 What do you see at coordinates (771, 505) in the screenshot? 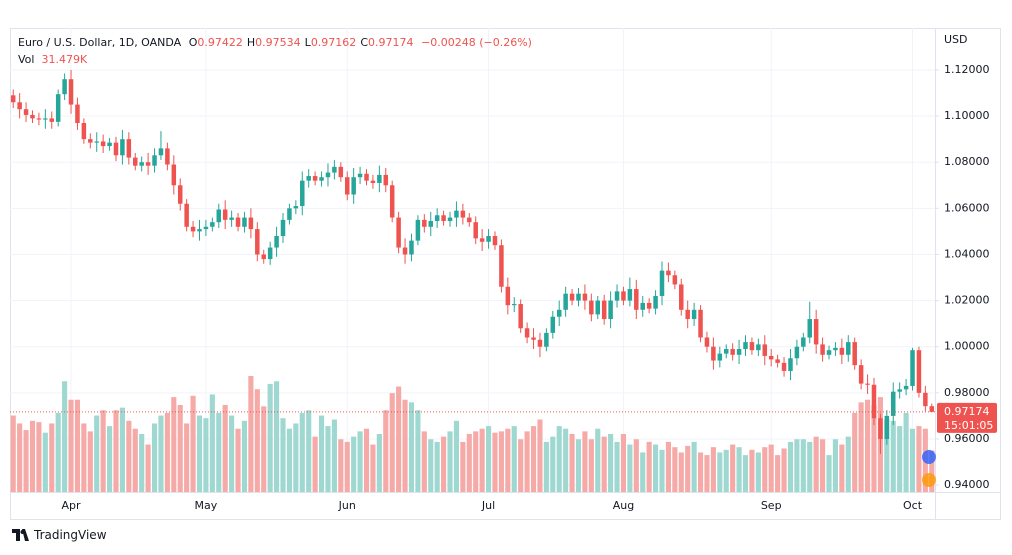
I see `x-tick-label: Sep` at bounding box center [771, 505].